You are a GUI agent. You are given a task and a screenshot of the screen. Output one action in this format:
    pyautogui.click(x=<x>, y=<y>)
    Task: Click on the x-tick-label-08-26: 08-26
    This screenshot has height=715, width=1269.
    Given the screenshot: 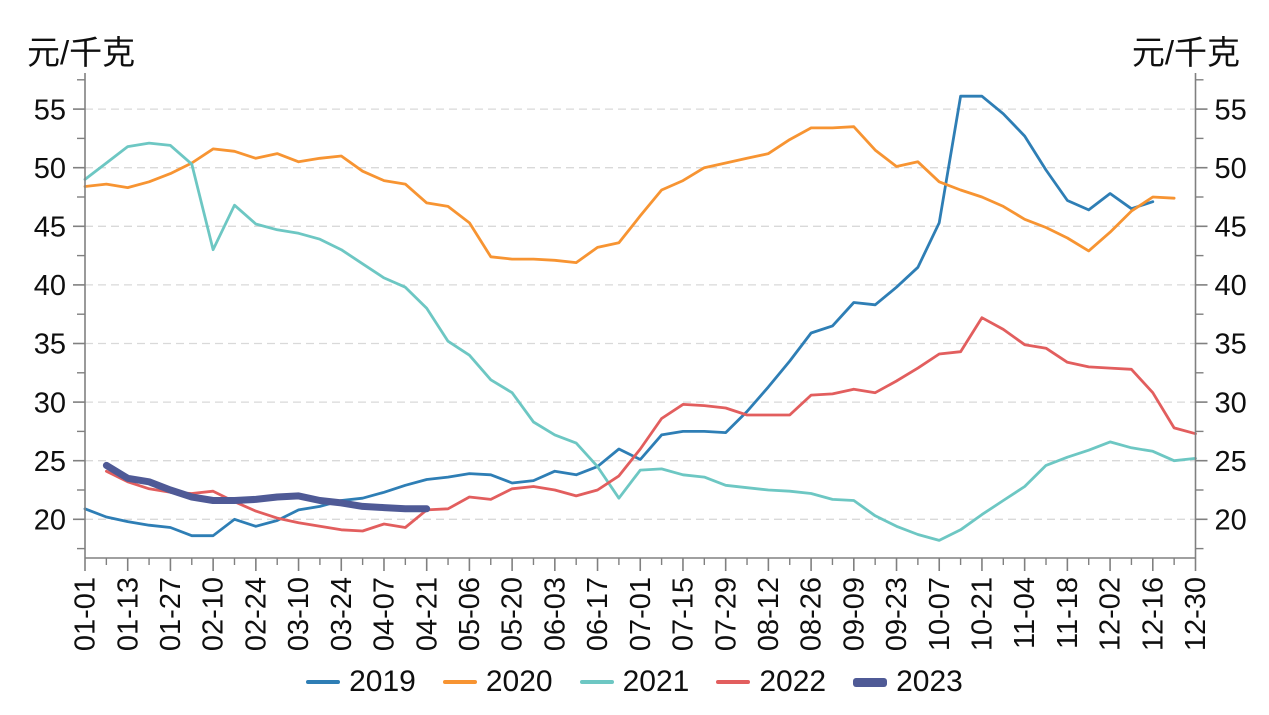 What is the action you would take?
    pyautogui.click(x=812, y=614)
    